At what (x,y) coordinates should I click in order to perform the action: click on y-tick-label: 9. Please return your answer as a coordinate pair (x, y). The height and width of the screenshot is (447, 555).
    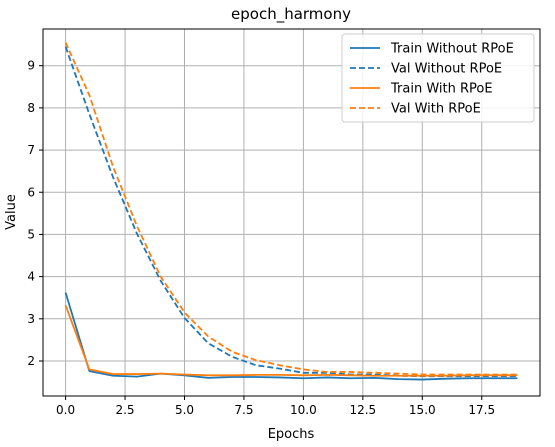
    Looking at the image, I should click on (31, 66).